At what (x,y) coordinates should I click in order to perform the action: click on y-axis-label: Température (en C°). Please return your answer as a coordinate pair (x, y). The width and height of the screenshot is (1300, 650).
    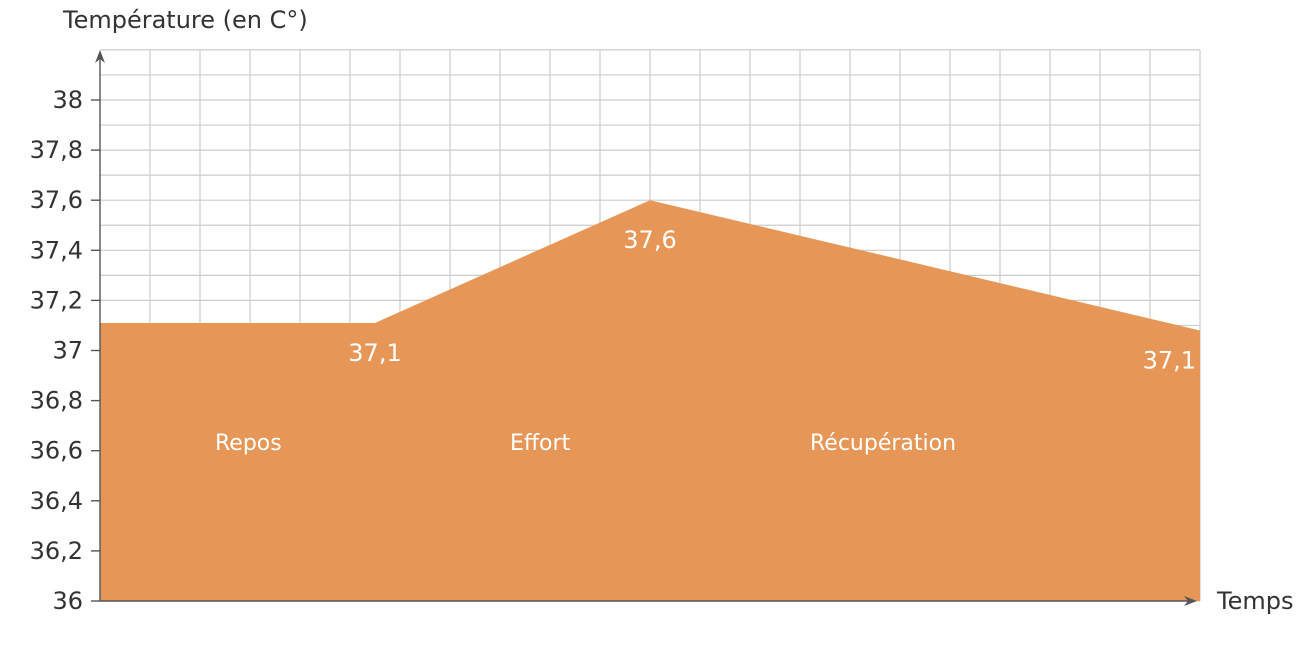
    Looking at the image, I should click on (185, 20).